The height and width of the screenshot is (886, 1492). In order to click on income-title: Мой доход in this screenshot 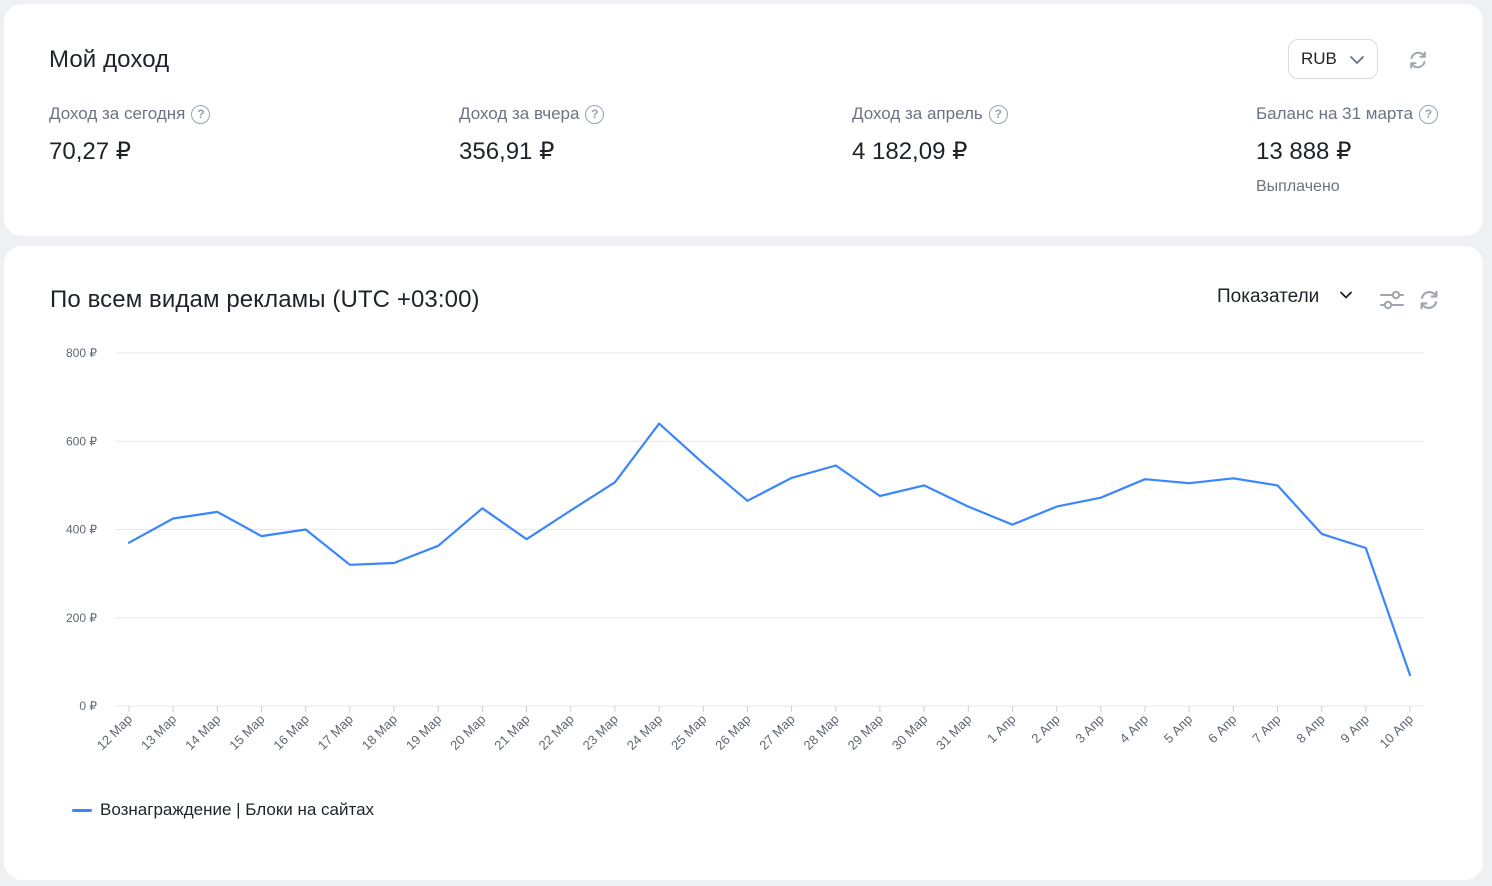, I will do `click(109, 59)`.